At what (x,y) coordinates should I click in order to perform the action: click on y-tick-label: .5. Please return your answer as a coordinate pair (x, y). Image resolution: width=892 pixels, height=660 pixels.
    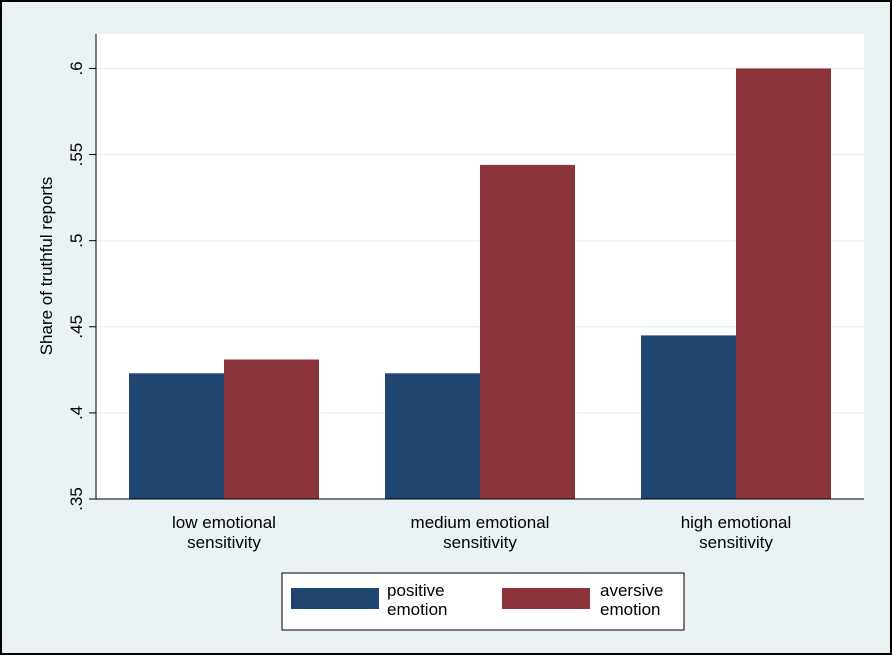
    Looking at the image, I should click on (76, 241).